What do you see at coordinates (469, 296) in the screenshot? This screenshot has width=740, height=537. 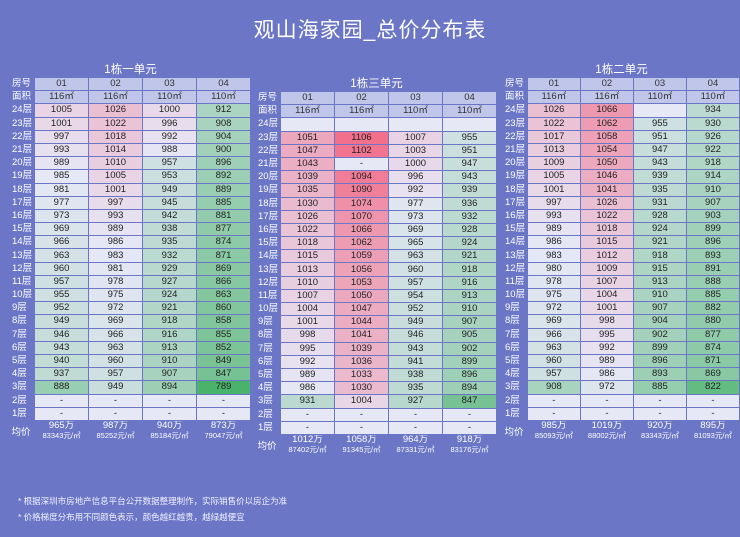 I see `price-cell: 913` at bounding box center [469, 296].